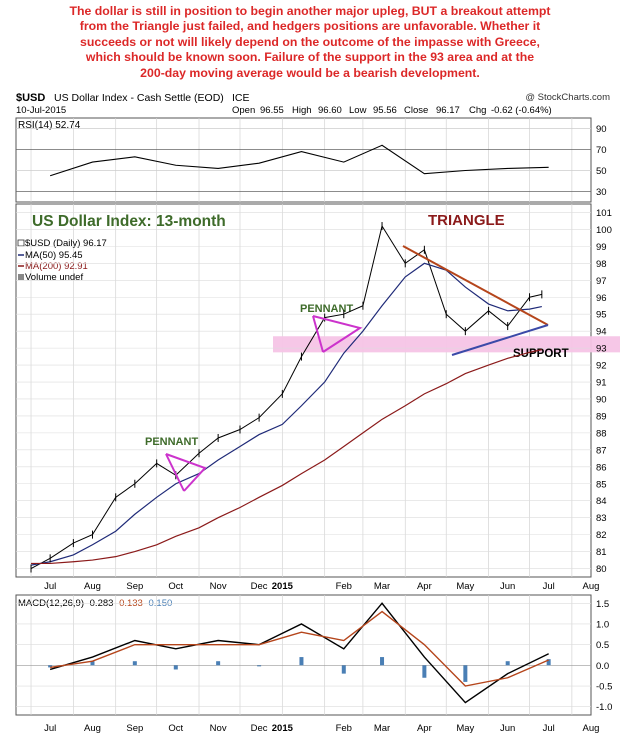  I want to click on symbol: $USD, so click(31, 98).